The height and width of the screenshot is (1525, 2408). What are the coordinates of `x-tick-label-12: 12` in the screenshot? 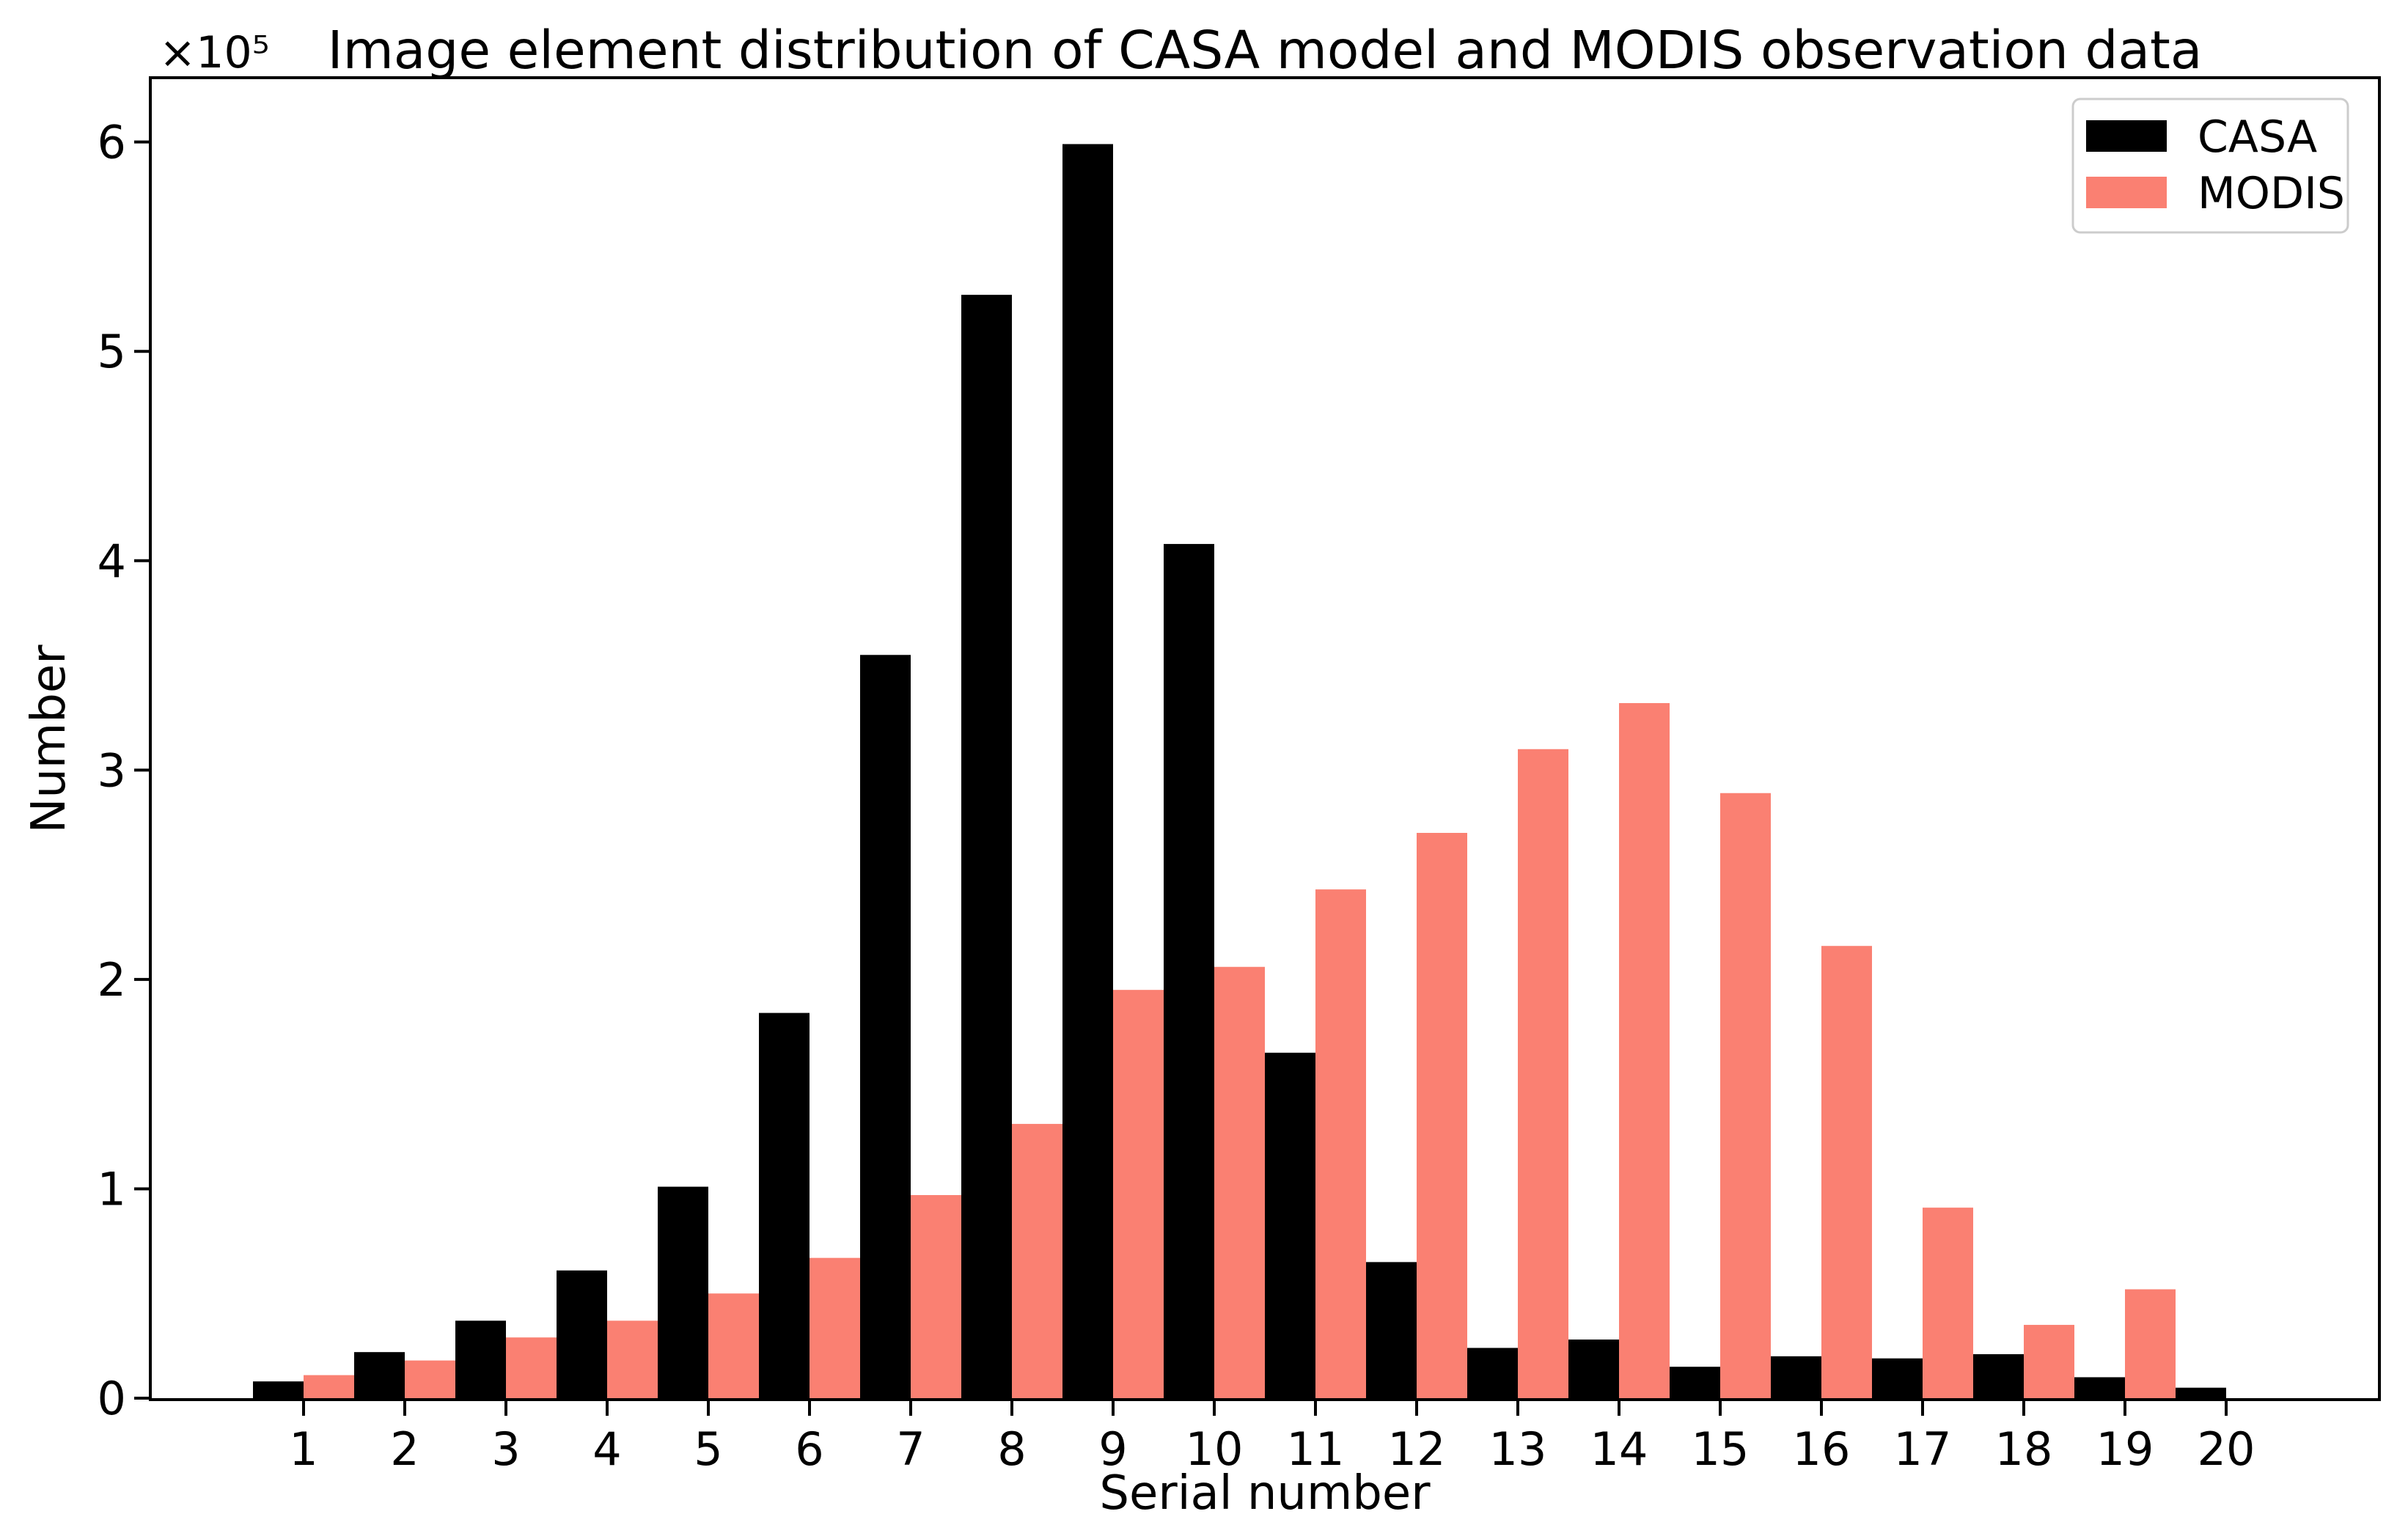 It's located at (1417, 1449).